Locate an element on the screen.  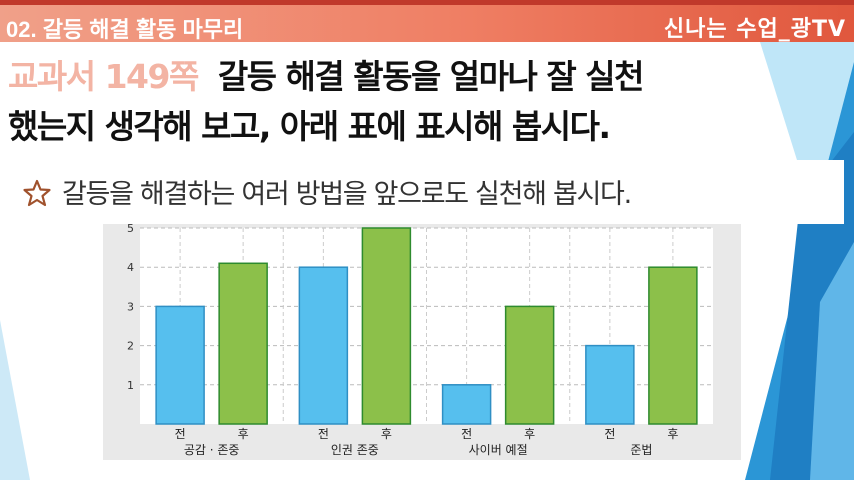
x-category-label: 준법 is located at coordinates (641, 450).